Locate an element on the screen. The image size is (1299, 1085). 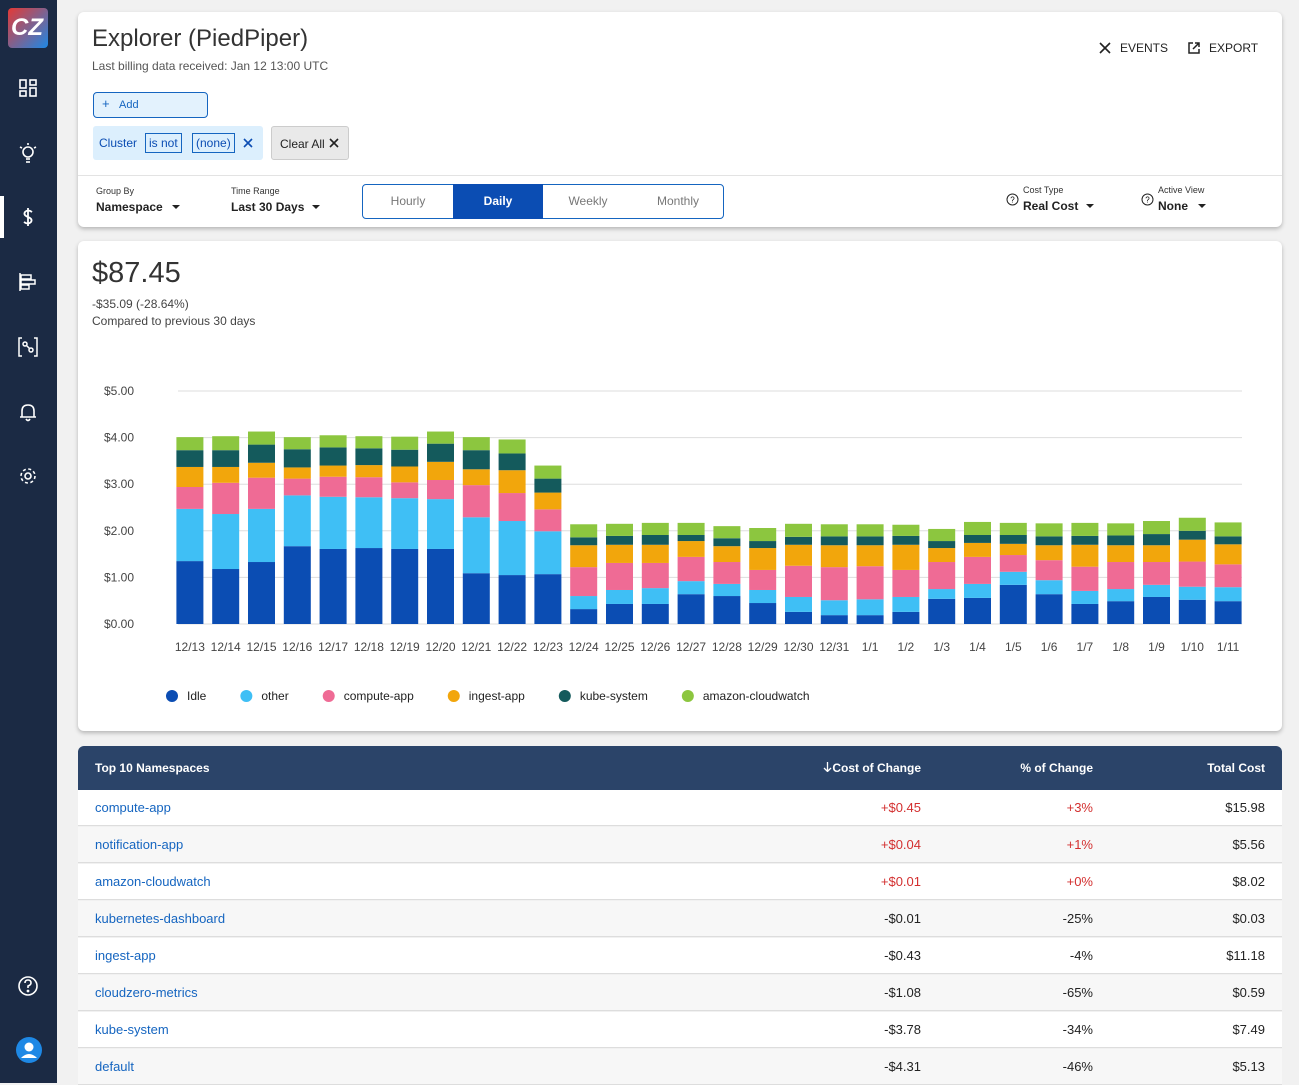
add-button: + Add is located at coordinates (150, 105).